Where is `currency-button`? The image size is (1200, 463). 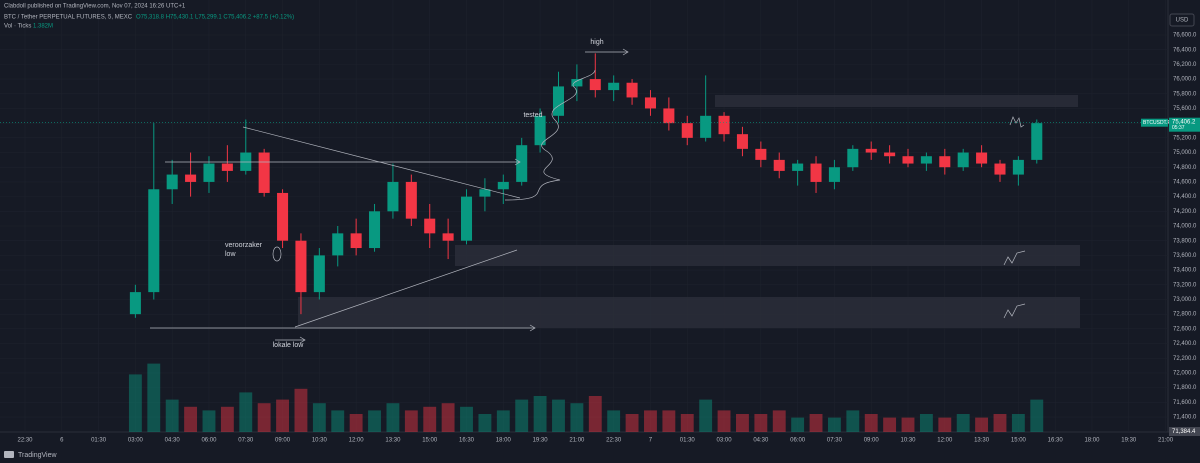
currency-button is located at coordinates (1182, 20).